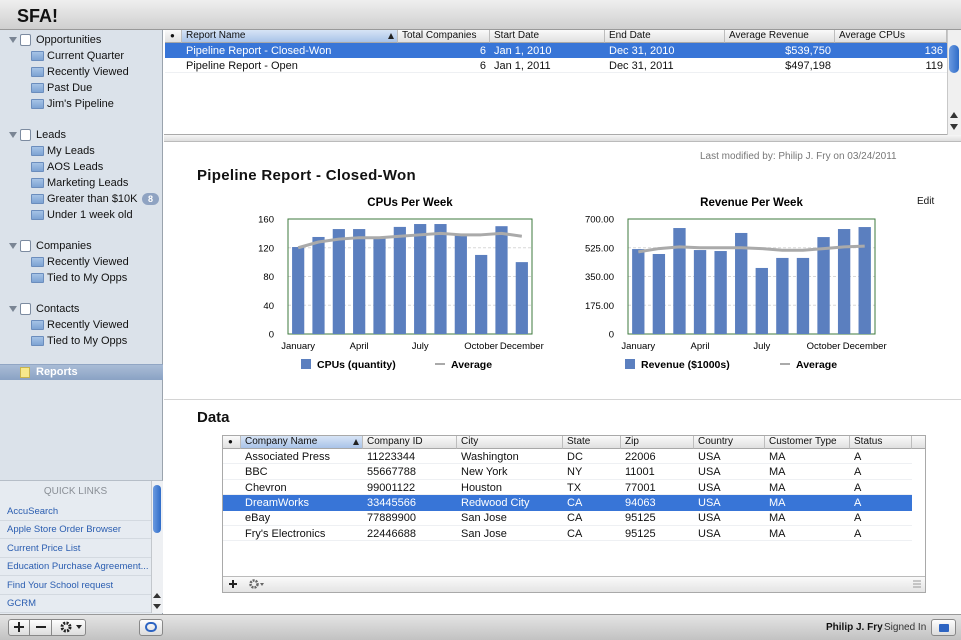 The image size is (961, 640). I want to click on table-cell: 33445566, so click(391, 502).